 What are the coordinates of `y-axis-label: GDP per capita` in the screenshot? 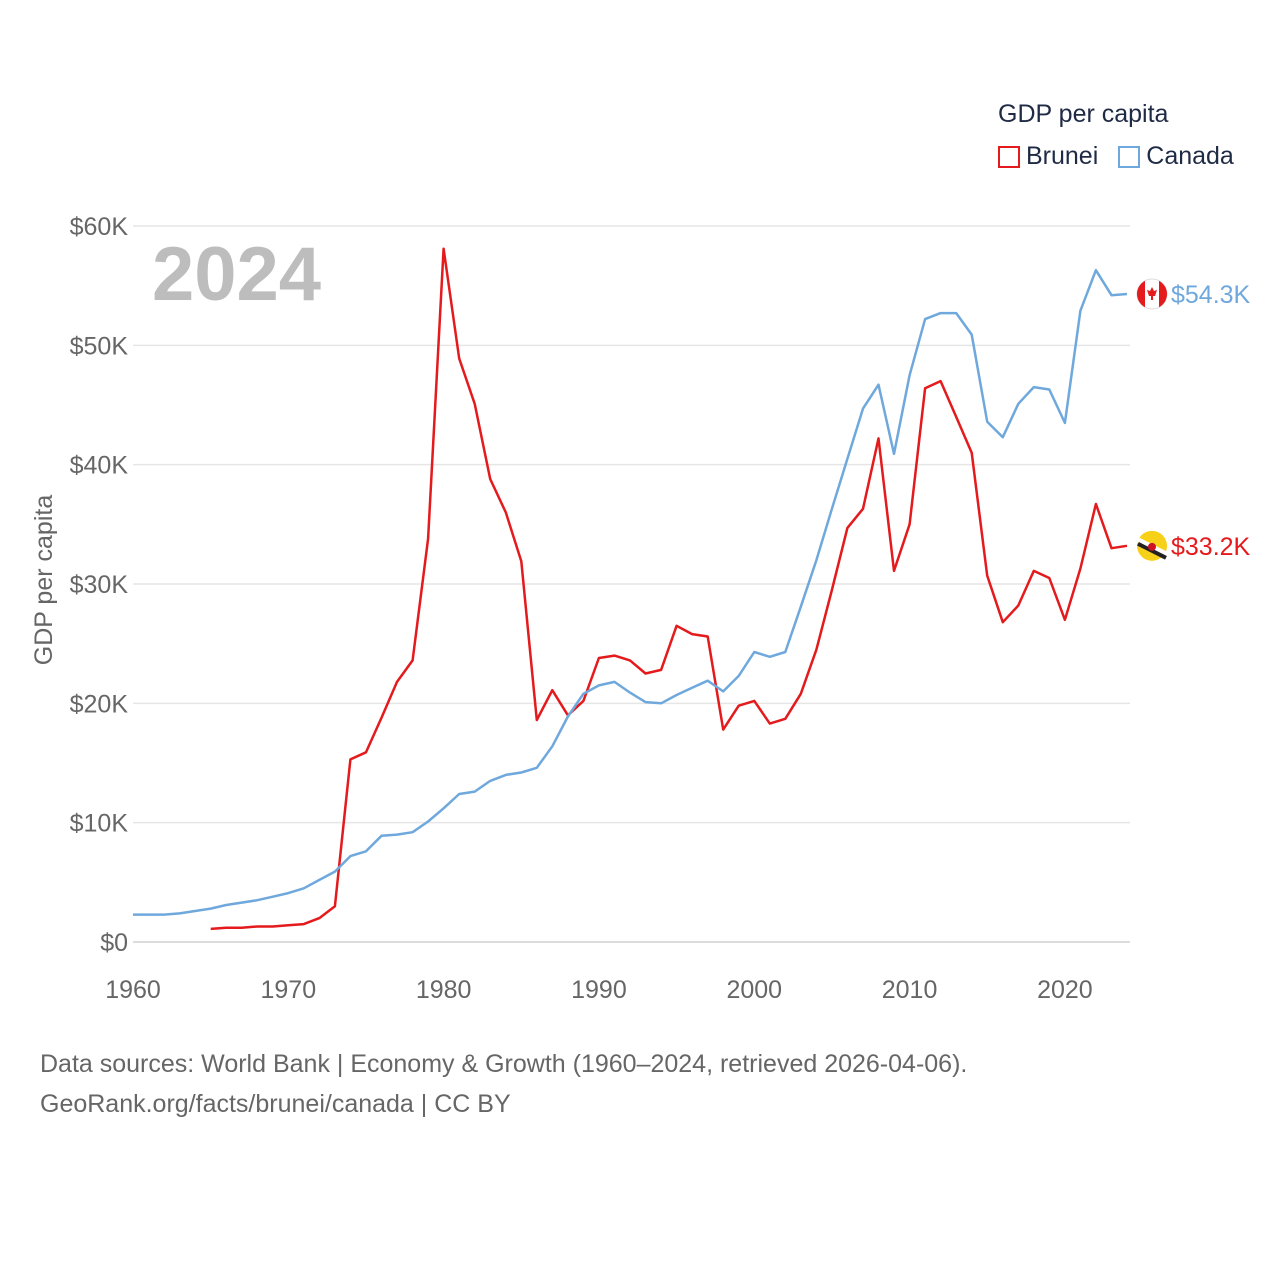 It's located at (44, 580).